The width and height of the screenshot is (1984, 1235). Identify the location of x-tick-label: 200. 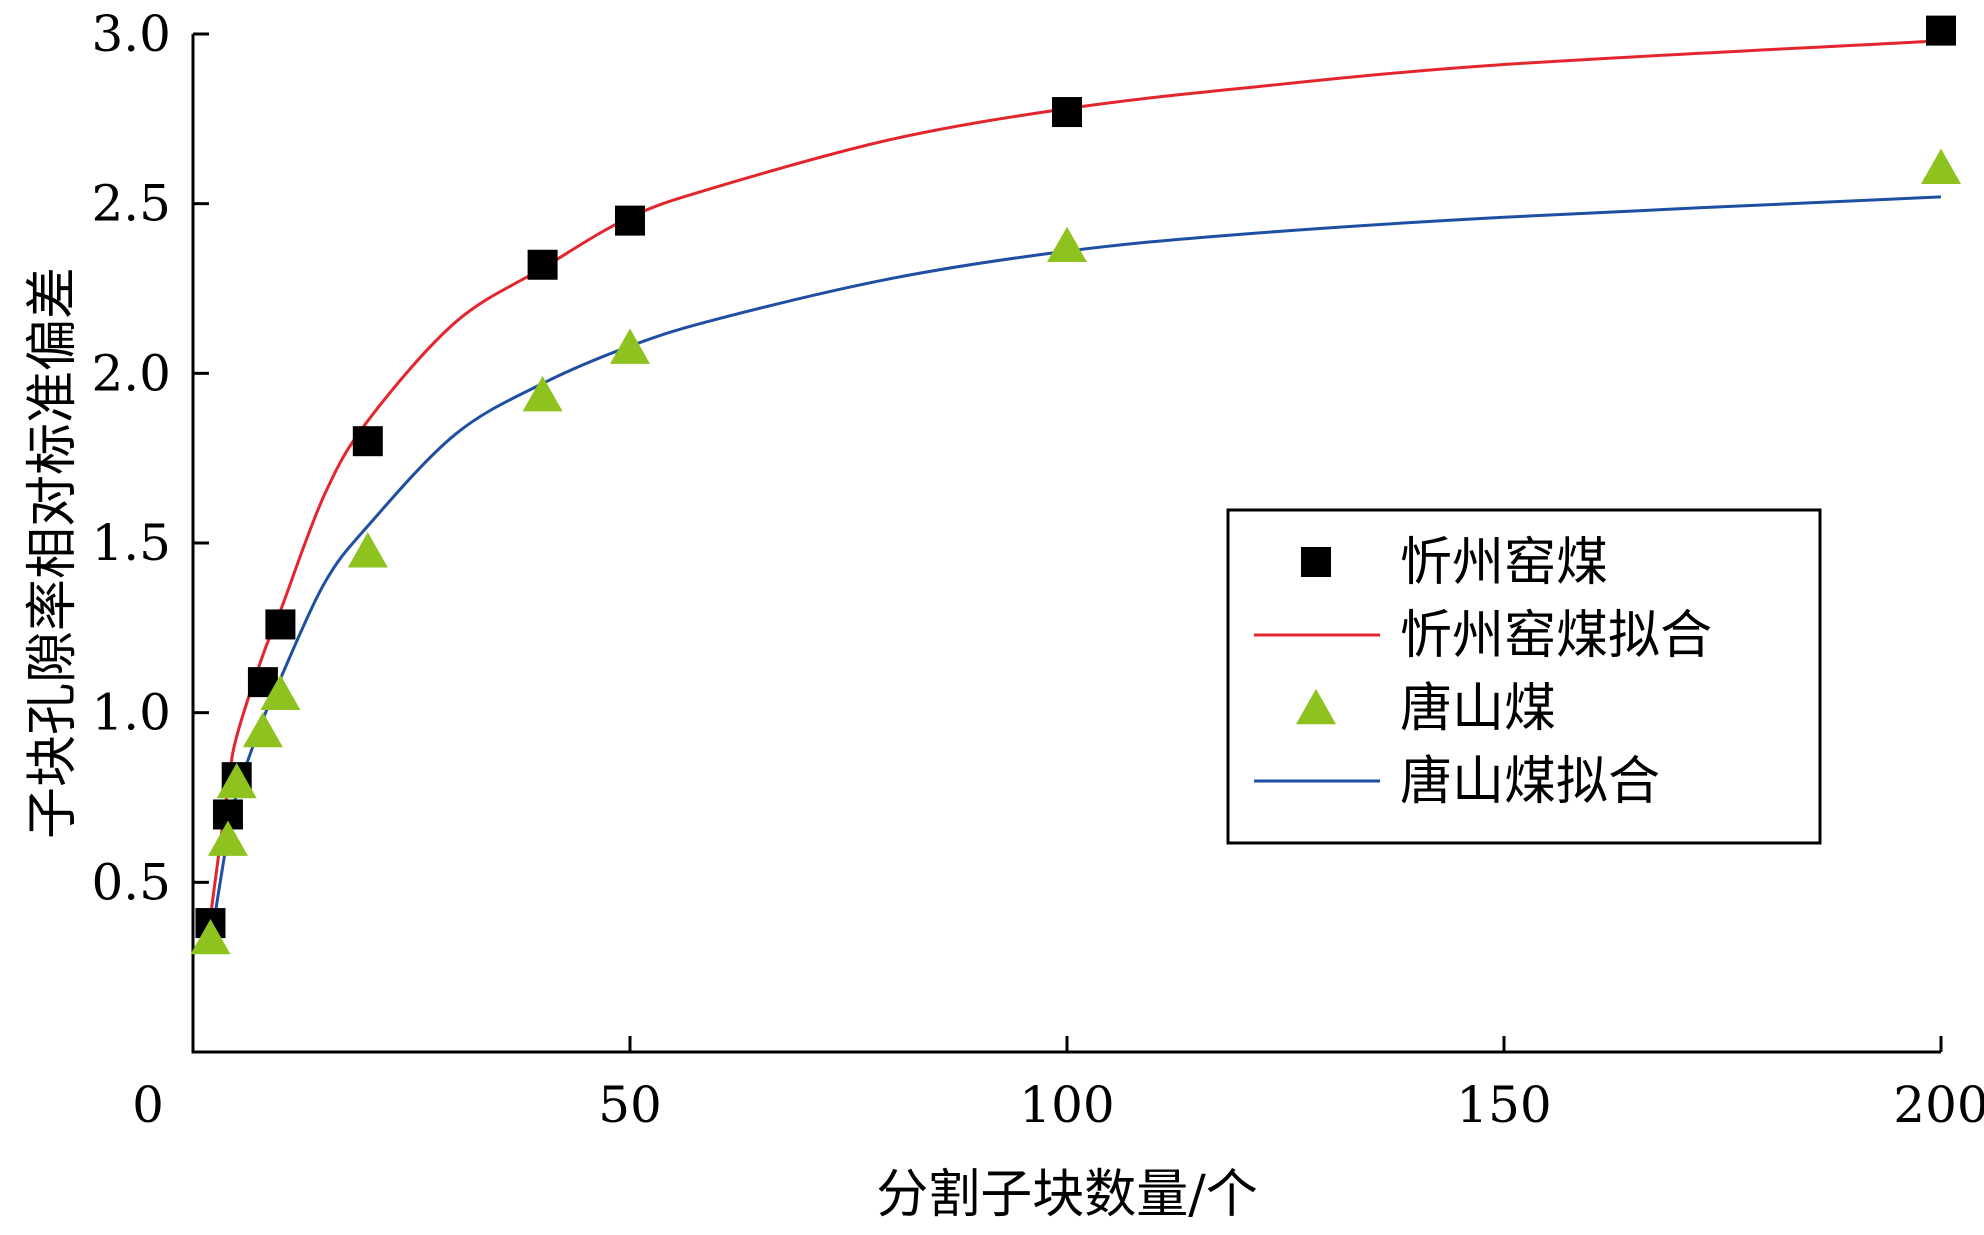
(1938, 1105).